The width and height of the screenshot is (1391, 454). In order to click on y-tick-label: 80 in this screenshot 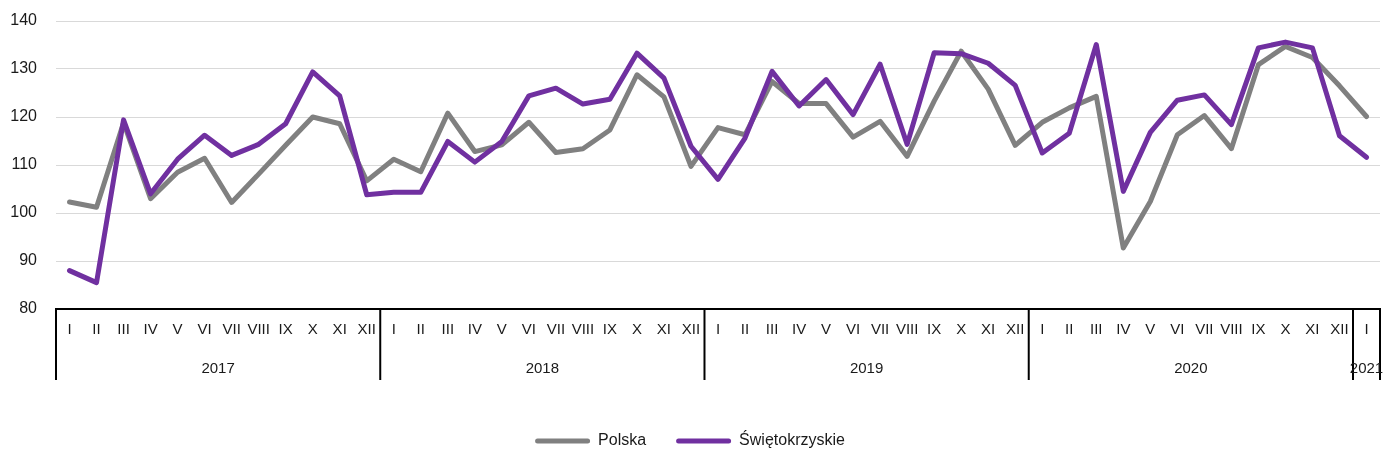, I will do `click(28, 308)`.